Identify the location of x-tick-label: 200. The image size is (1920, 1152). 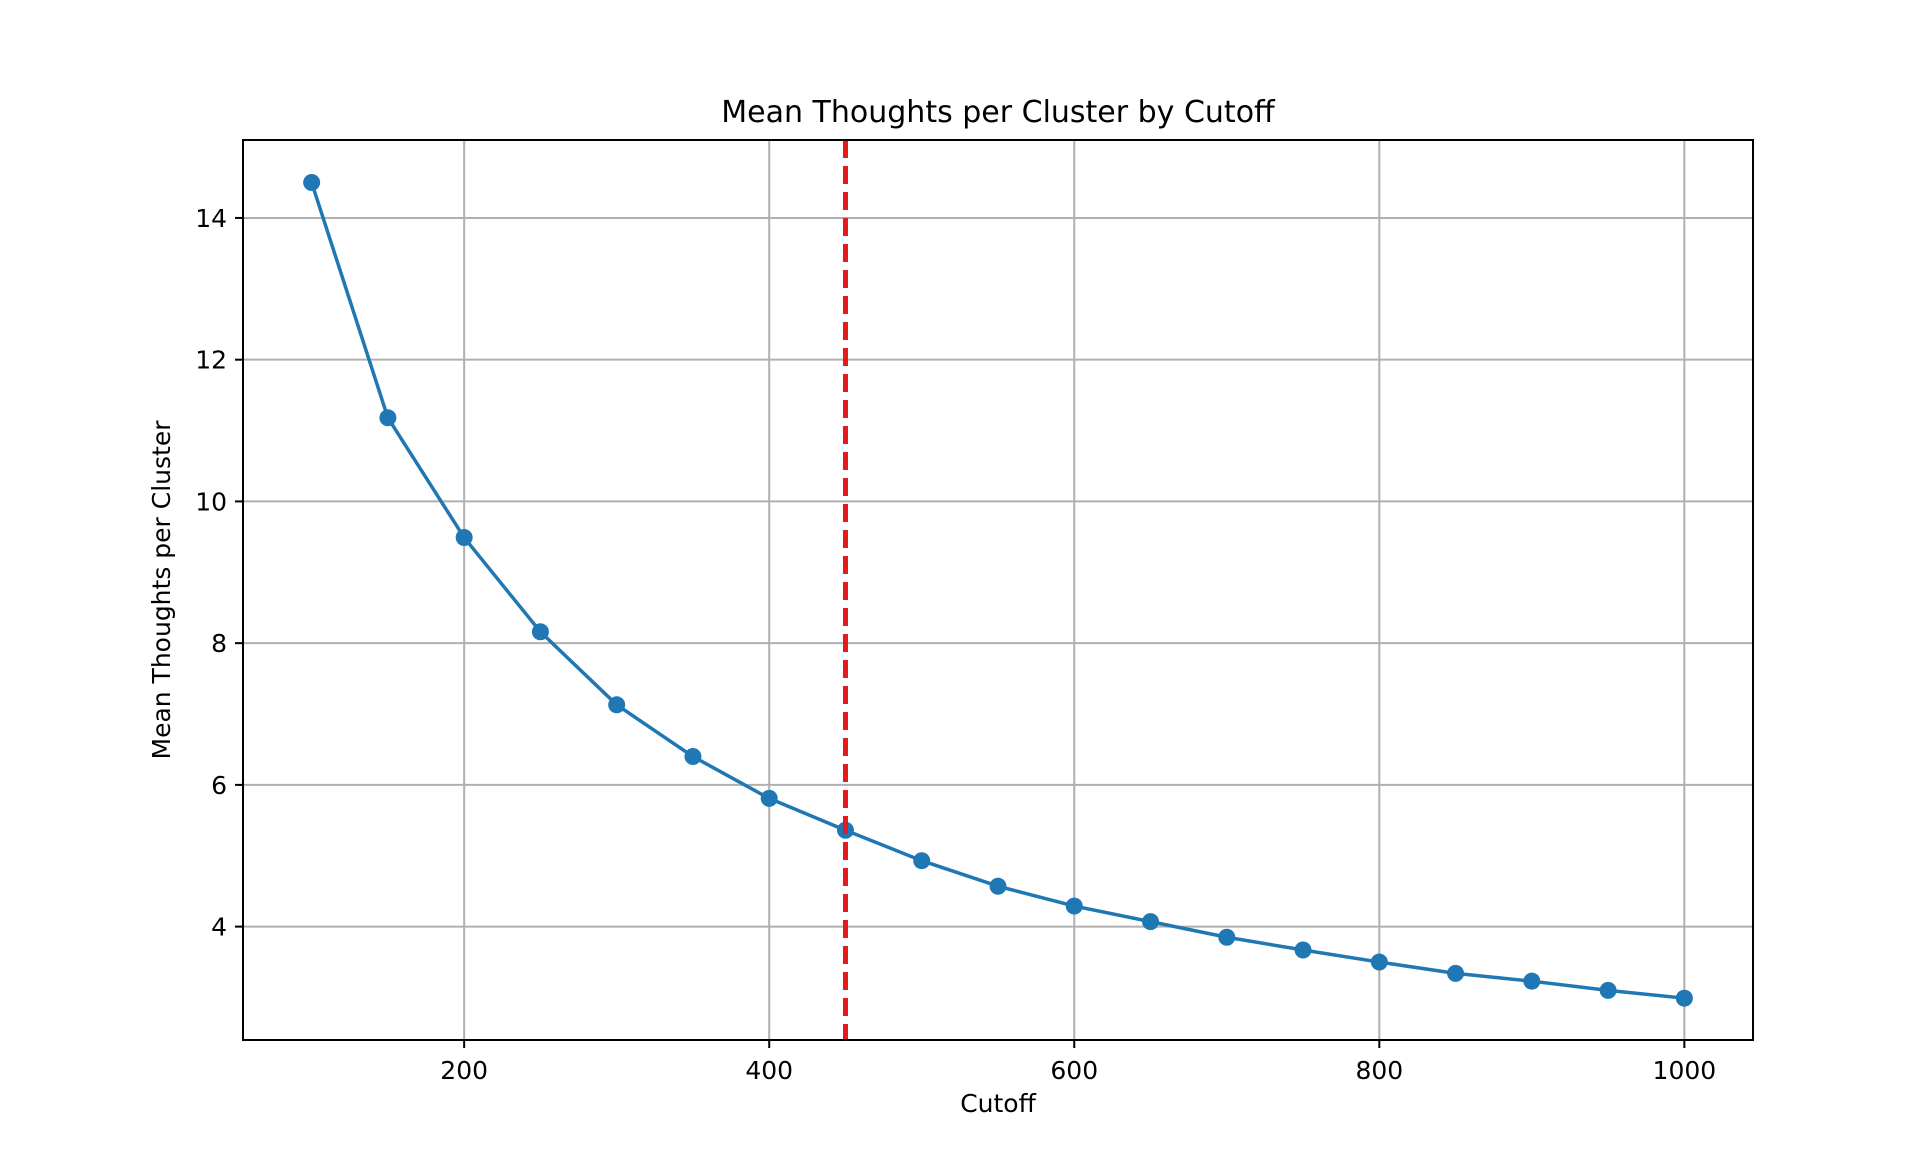
(464, 1070).